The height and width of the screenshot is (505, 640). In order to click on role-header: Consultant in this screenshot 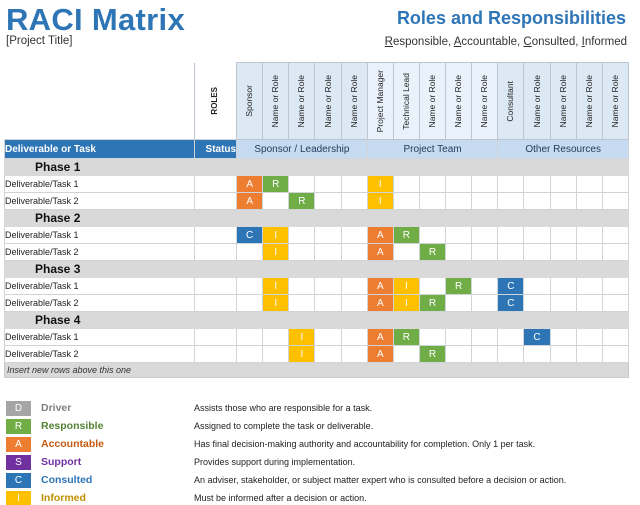, I will do `click(511, 101)`.